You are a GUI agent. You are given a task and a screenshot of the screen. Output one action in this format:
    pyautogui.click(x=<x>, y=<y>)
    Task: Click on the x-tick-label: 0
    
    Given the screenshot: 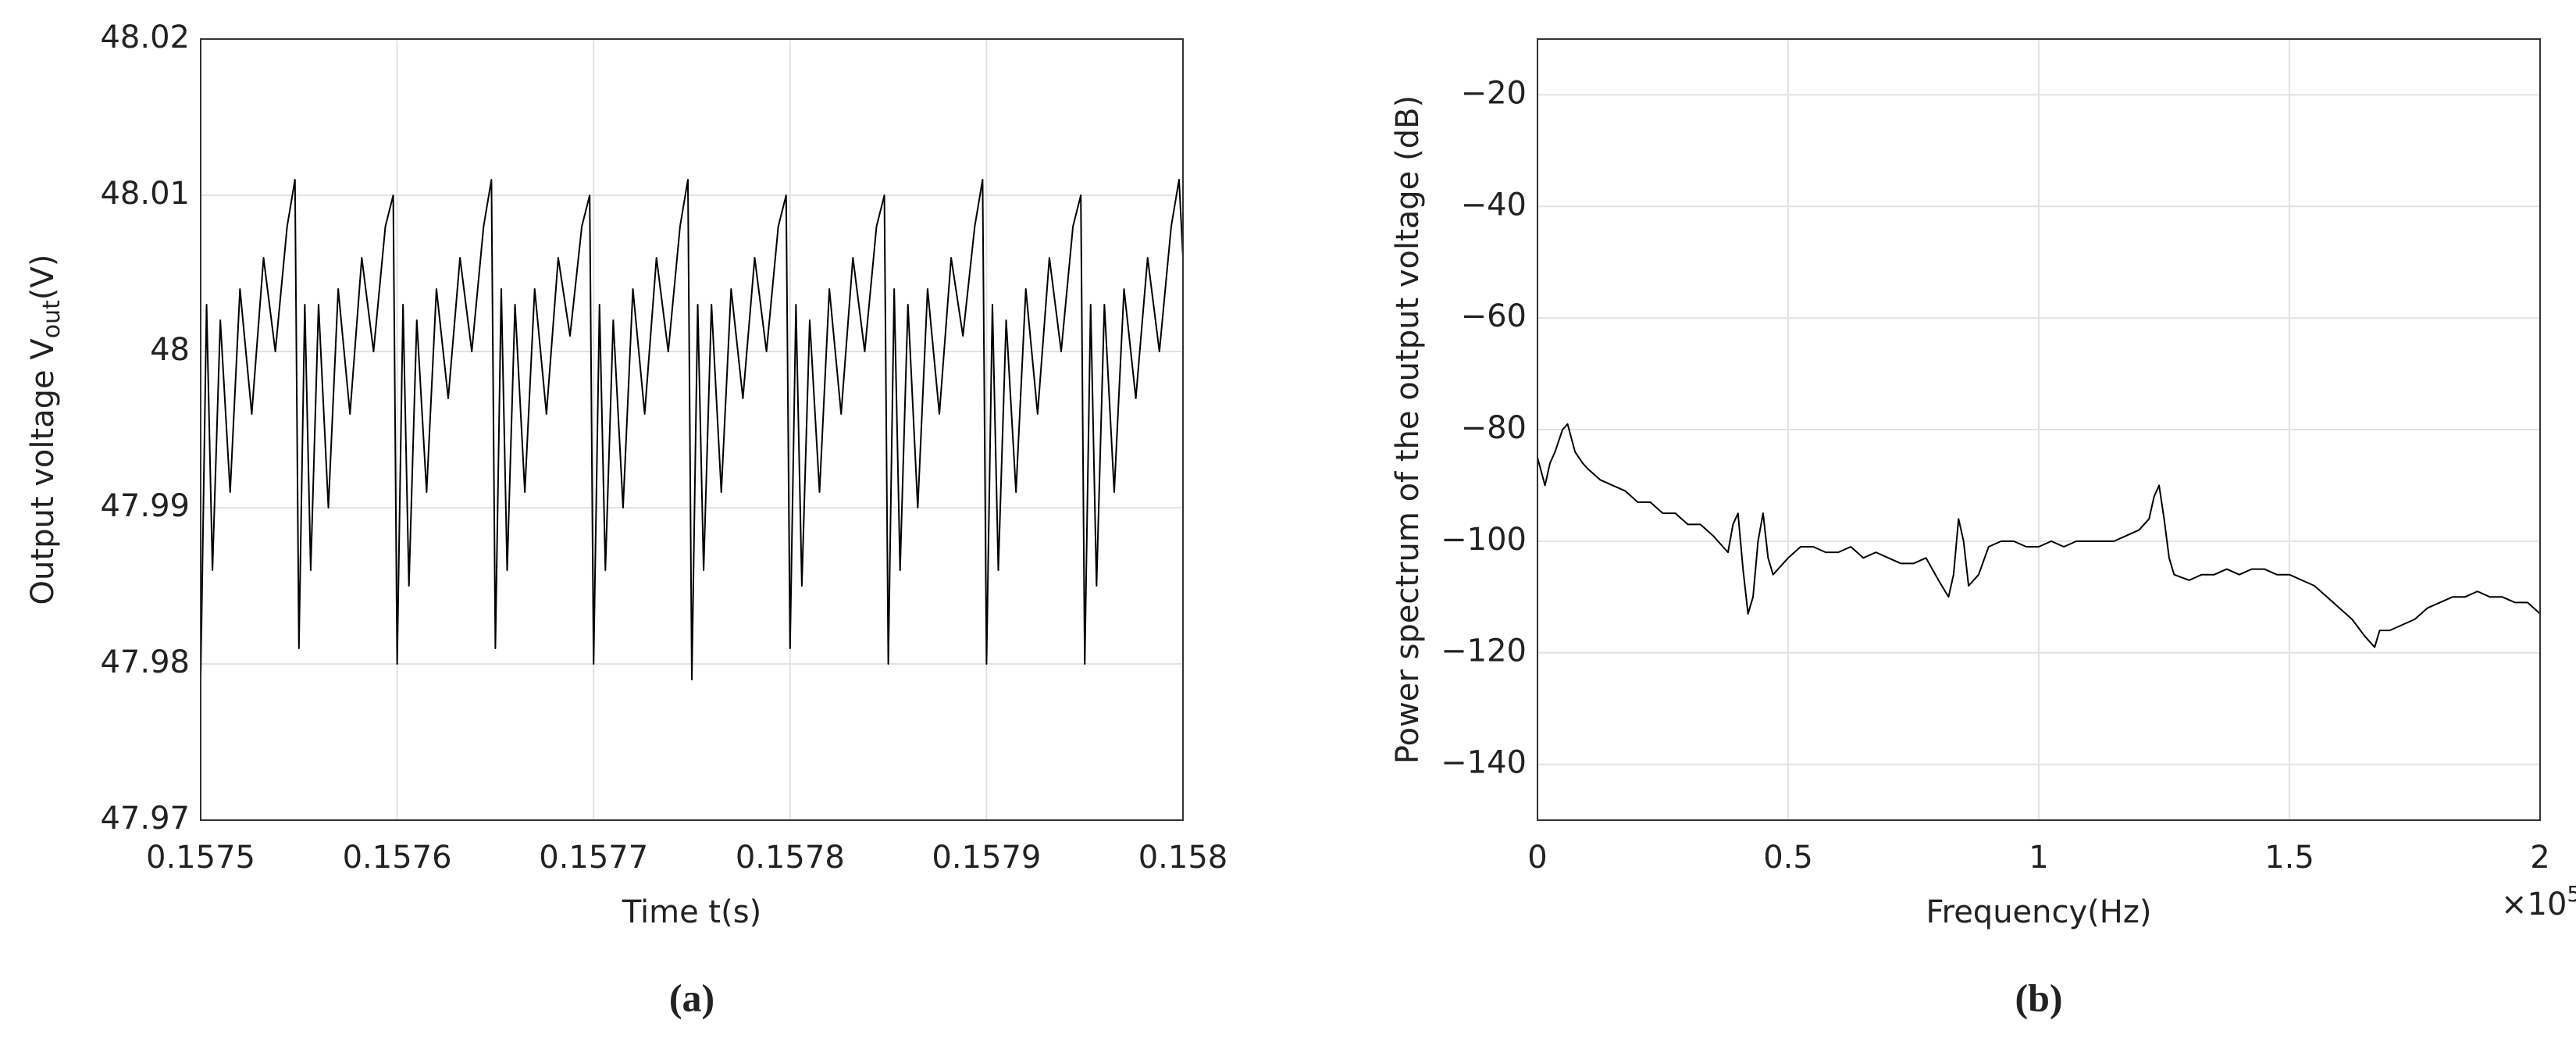 What is the action you would take?
    pyautogui.click(x=1537, y=858)
    